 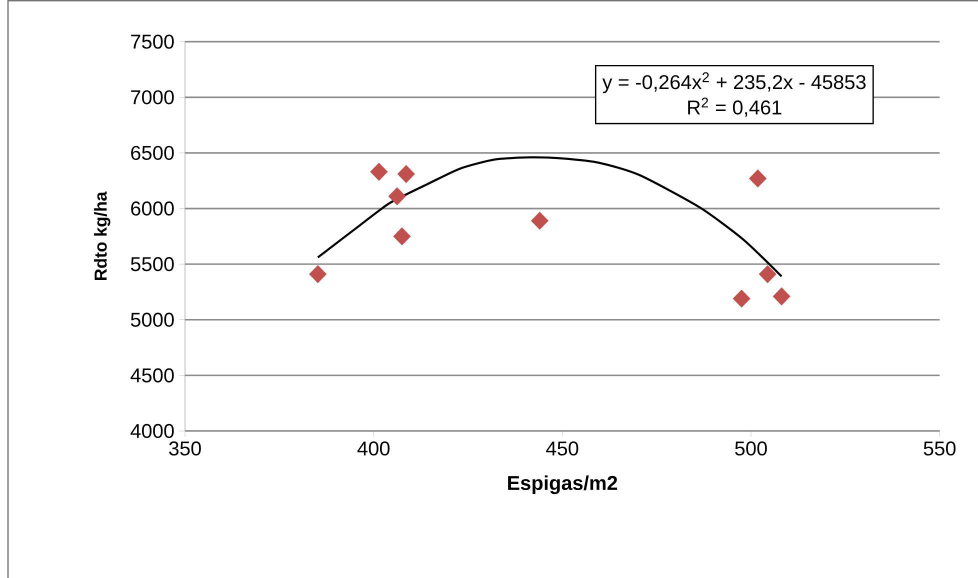 What do you see at coordinates (152, 153) in the screenshot?
I see `y-tick-label: 6500` at bounding box center [152, 153].